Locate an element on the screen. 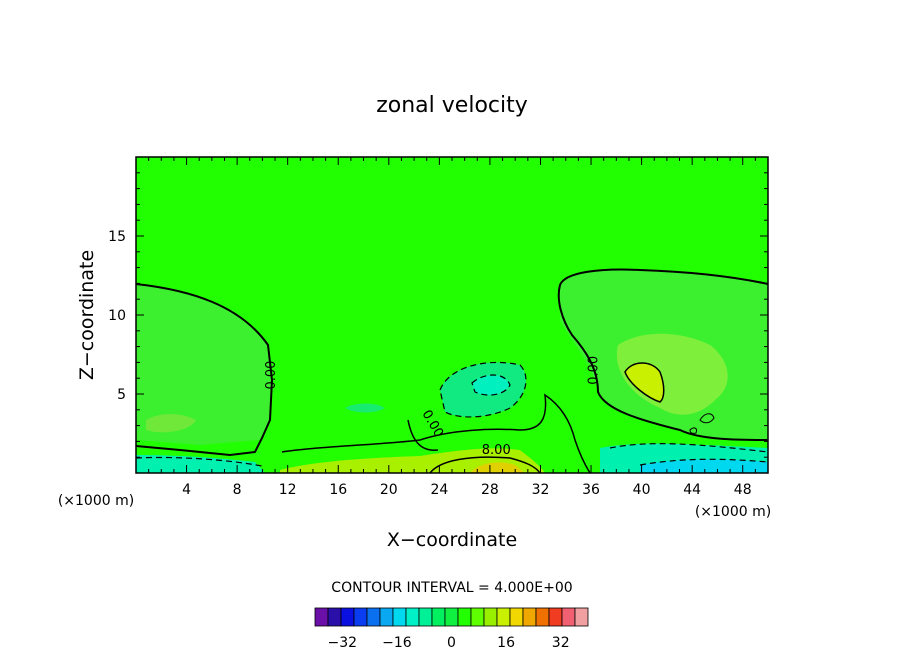  neg-contour-center is located at coordinates (483, 389).